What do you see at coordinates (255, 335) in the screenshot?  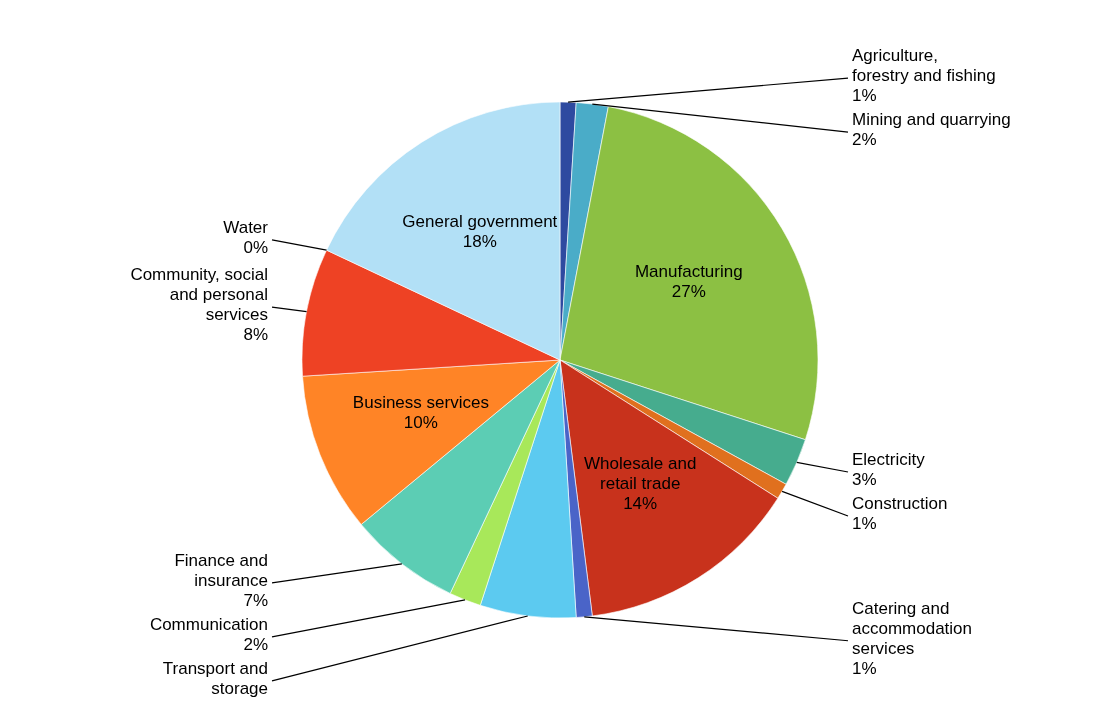 I see `data-label: 8%` at bounding box center [255, 335].